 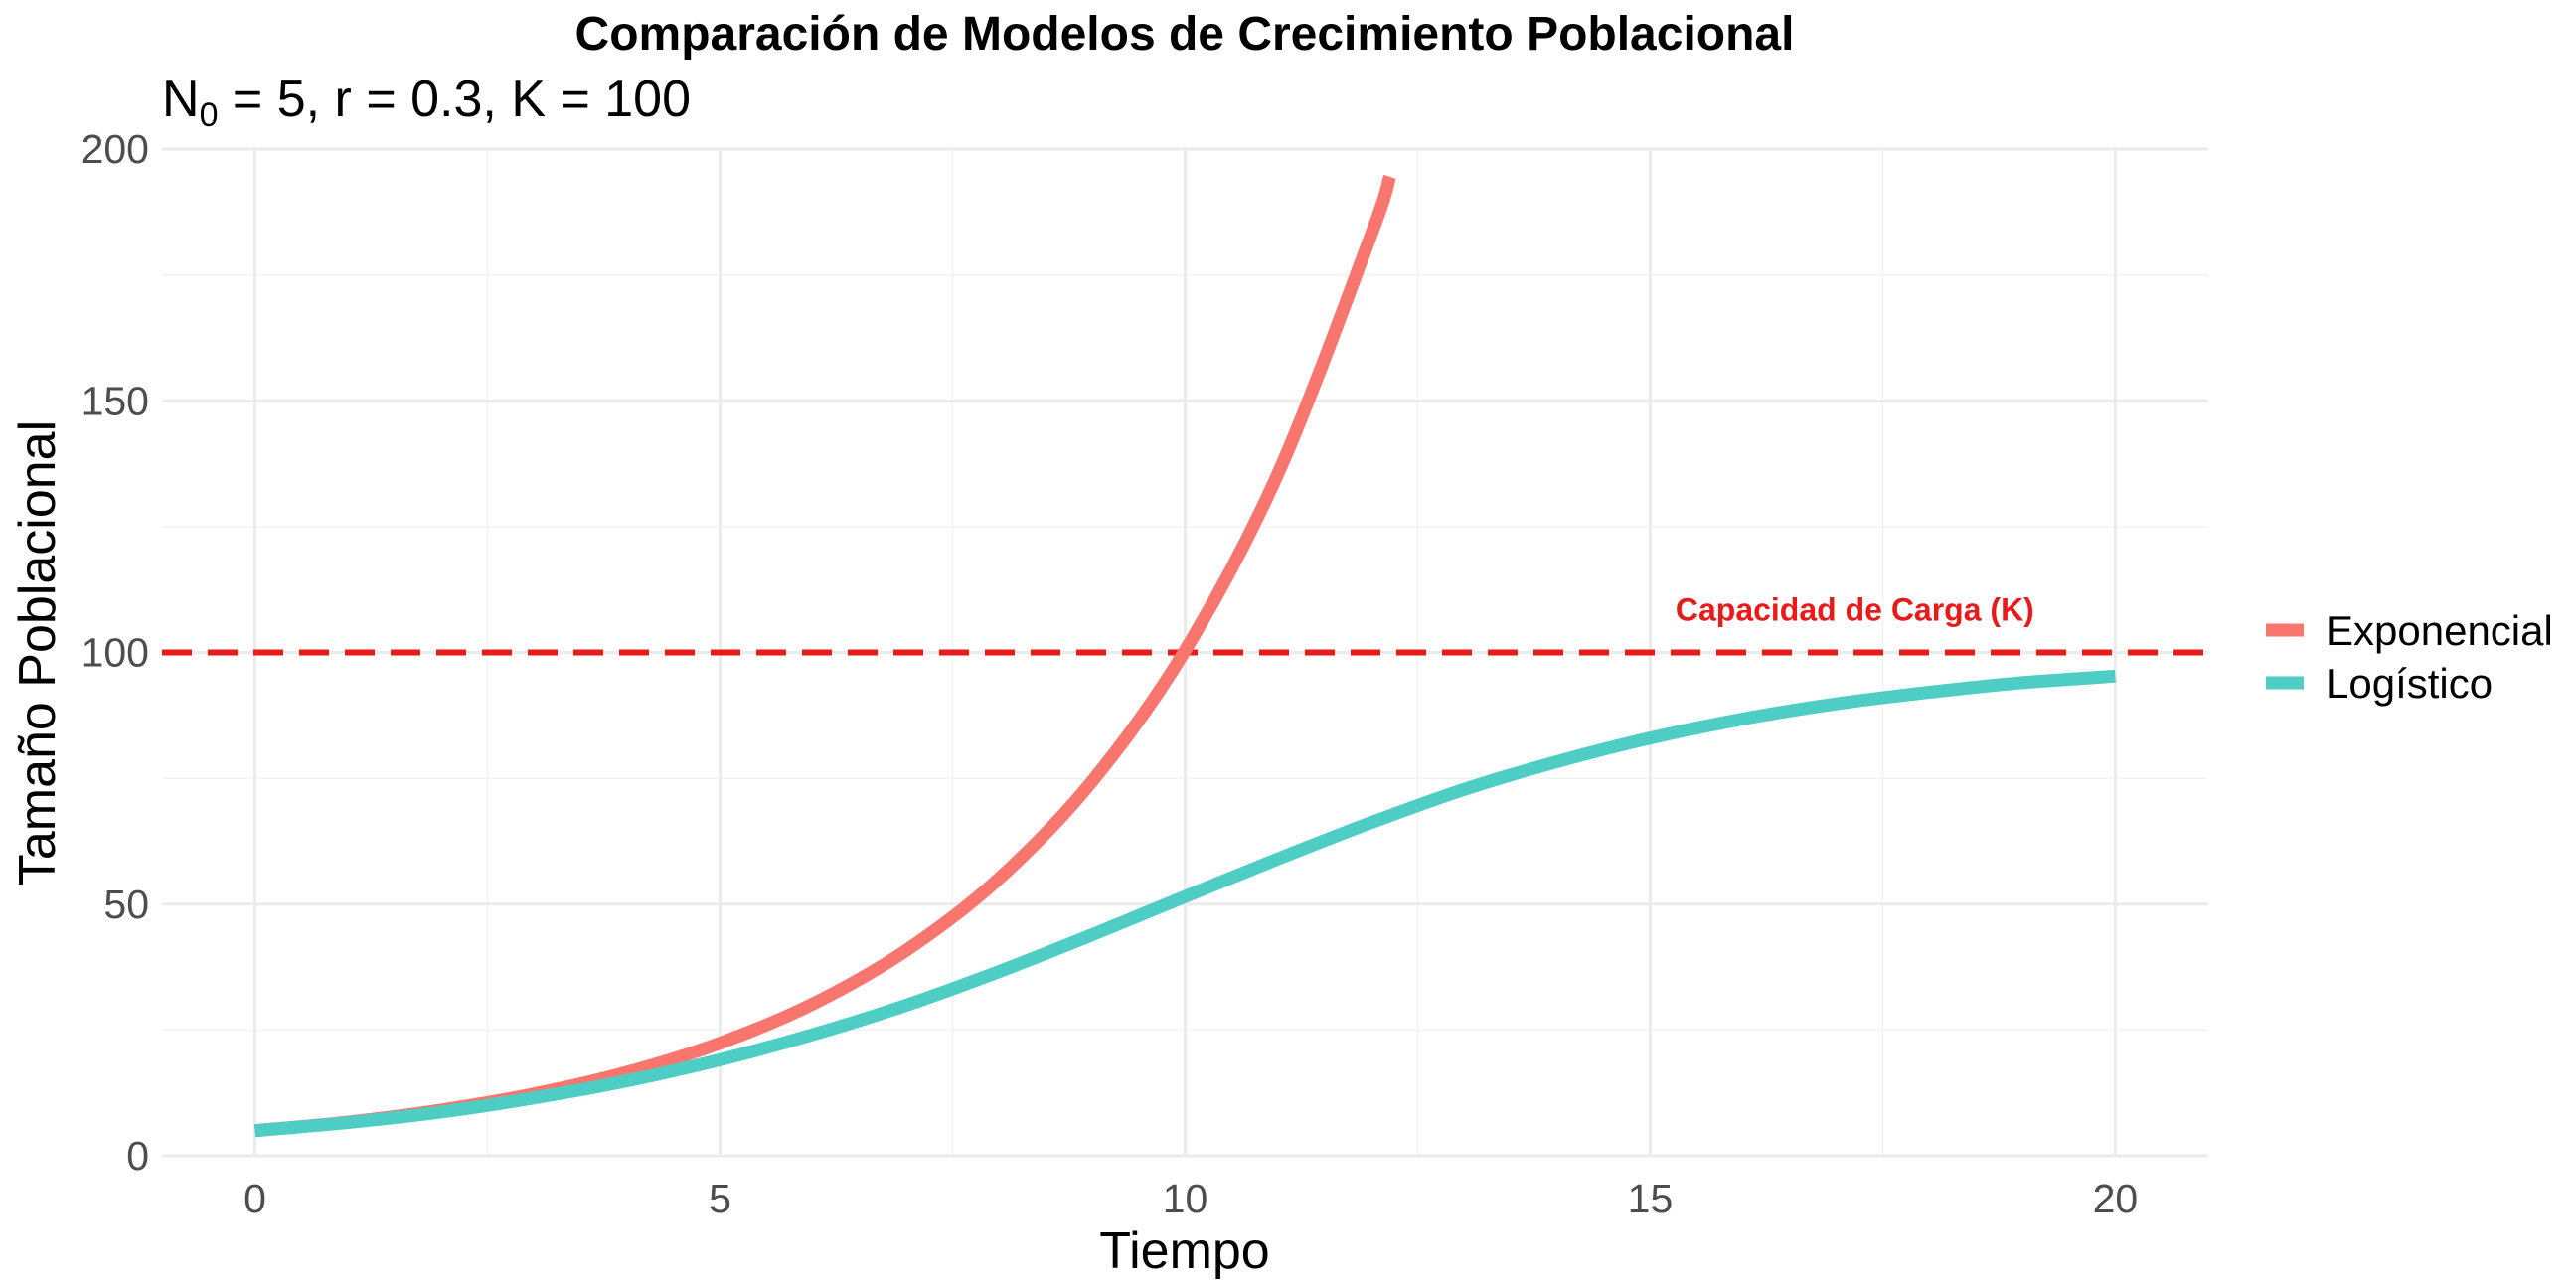 What do you see at coordinates (1185, 1198) in the screenshot?
I see `x-tick-label: 10` at bounding box center [1185, 1198].